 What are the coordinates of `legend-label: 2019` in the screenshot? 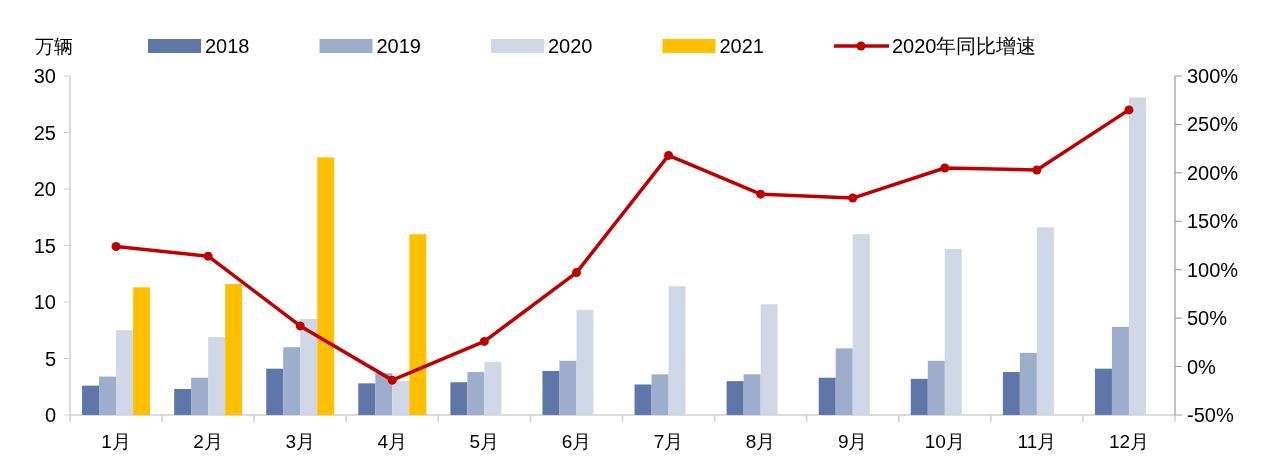 It's located at (398, 46).